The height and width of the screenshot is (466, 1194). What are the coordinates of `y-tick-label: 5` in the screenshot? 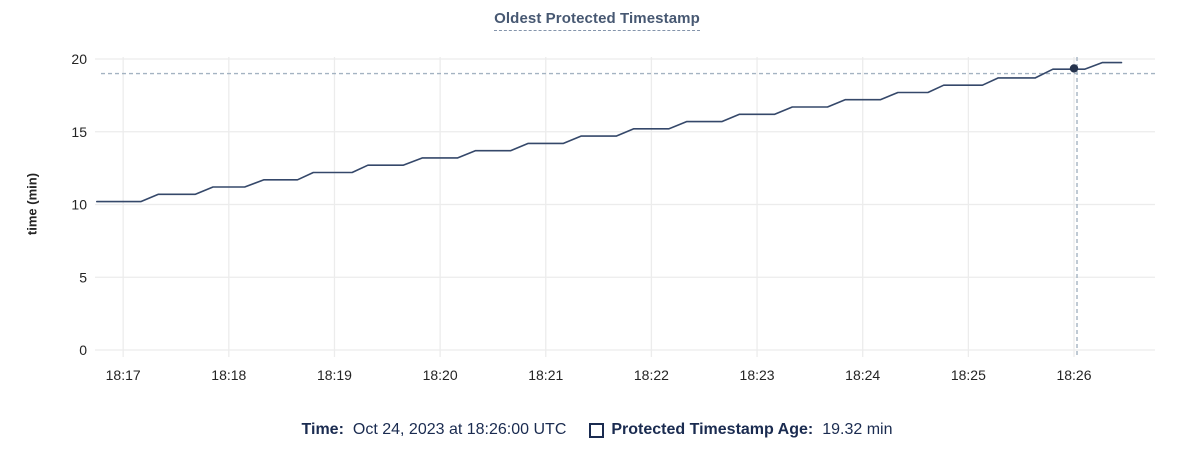 It's located at (83, 277).